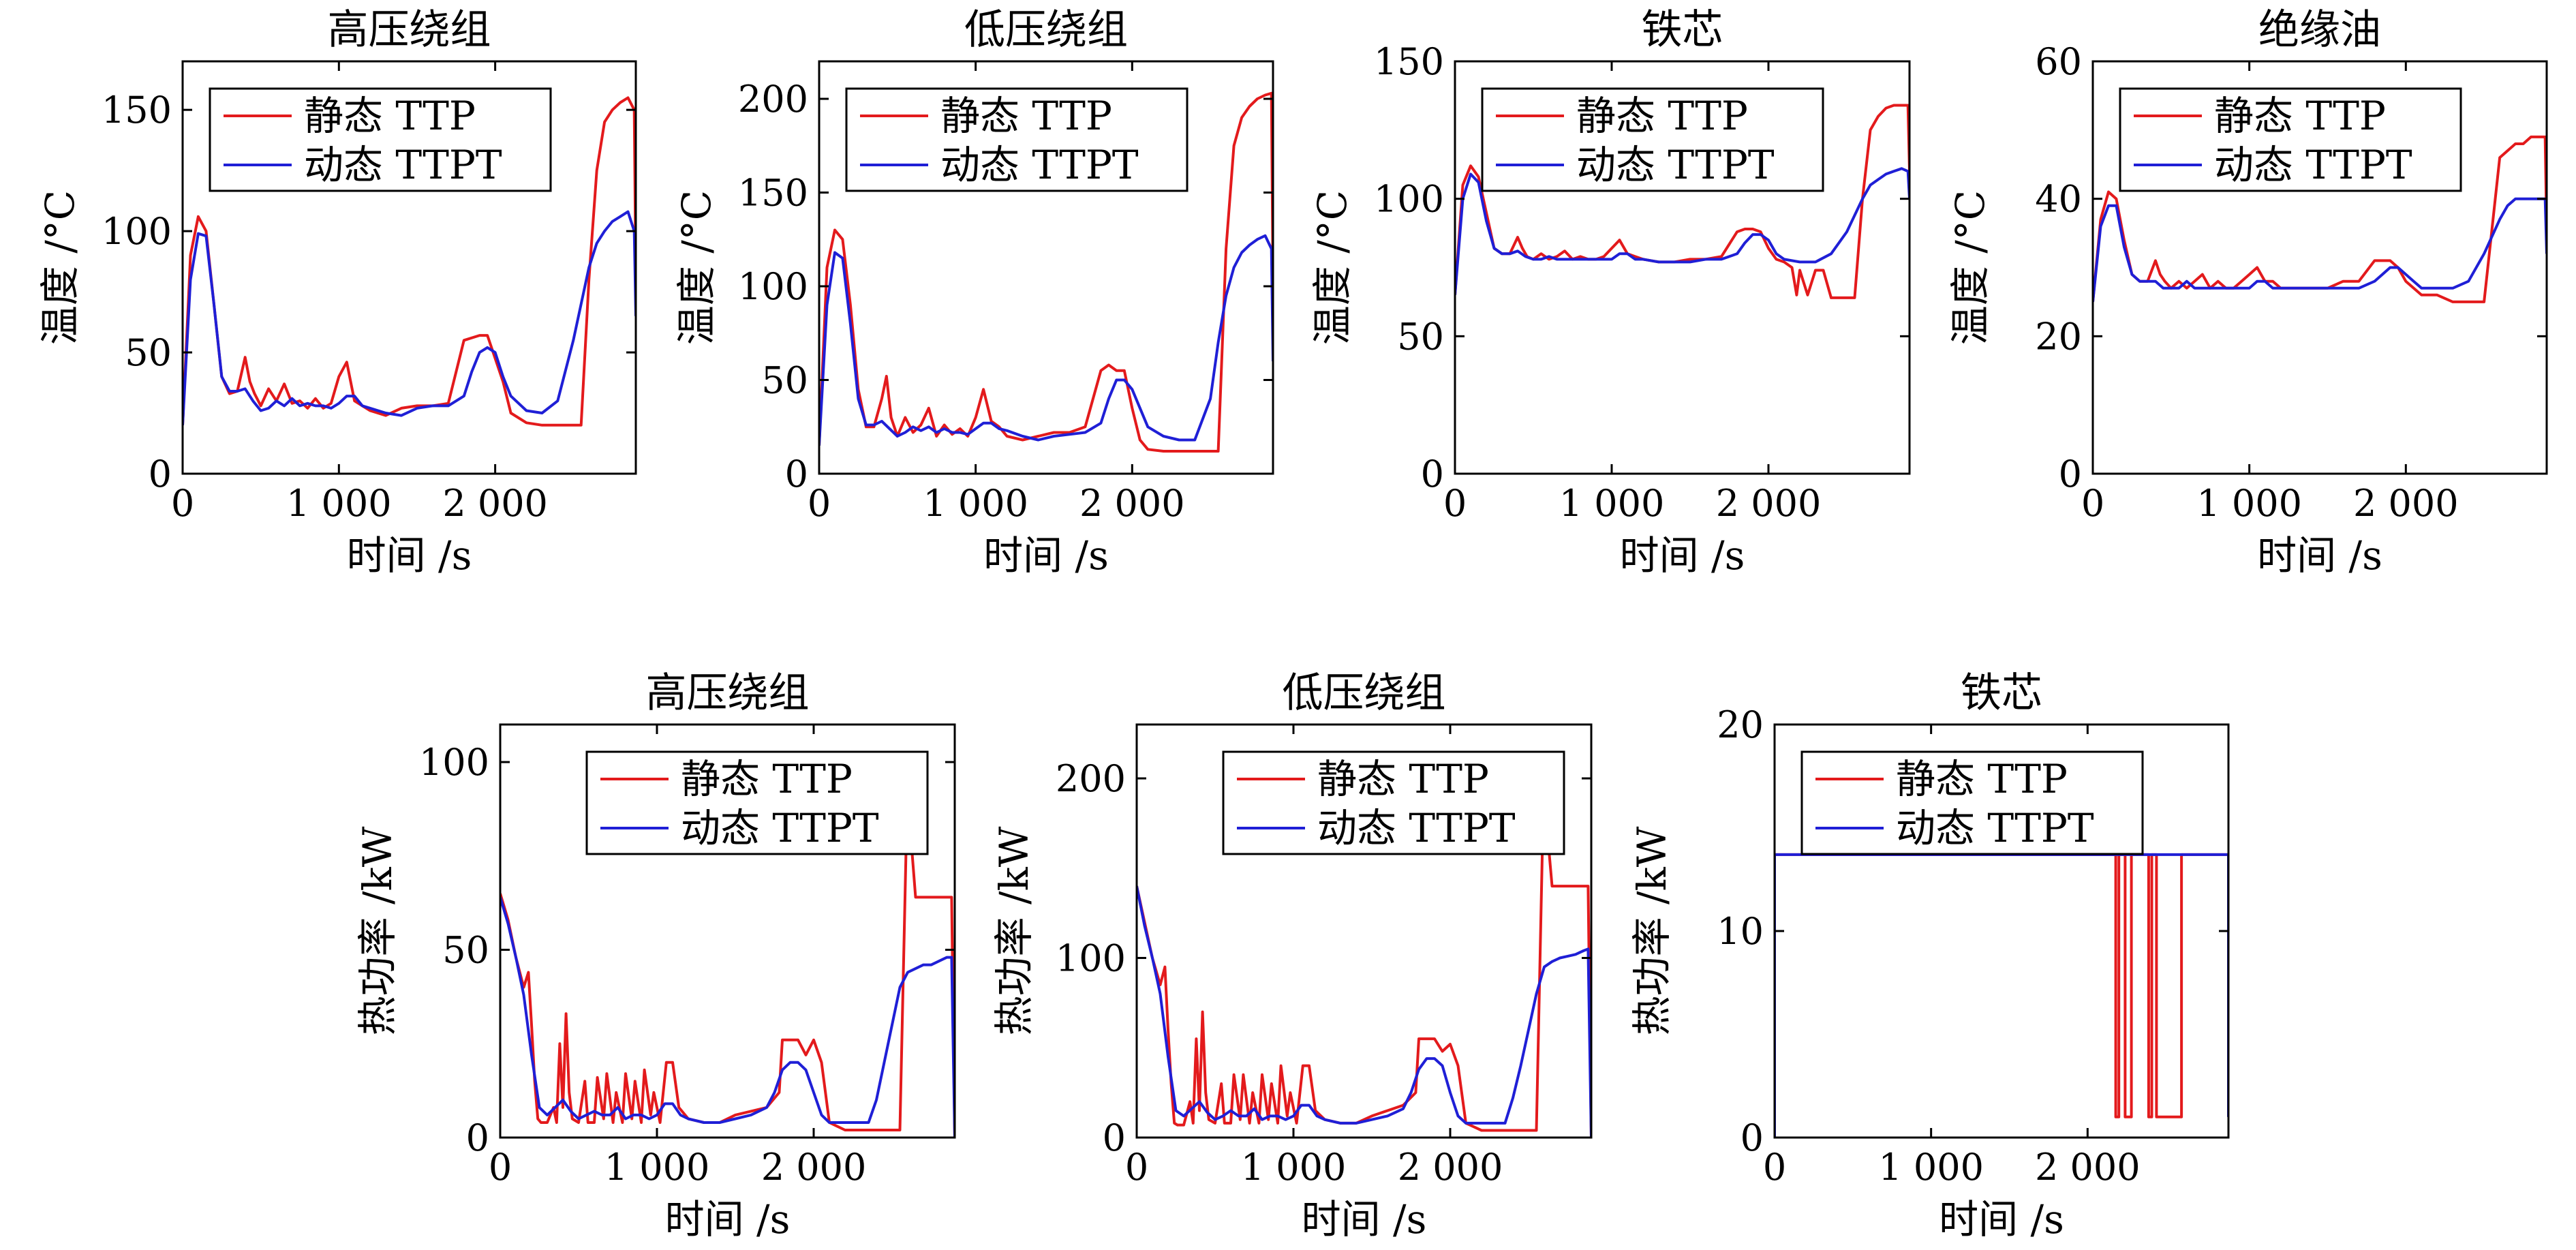  I want to click on y-tick-label: 60, so click(2058, 61).